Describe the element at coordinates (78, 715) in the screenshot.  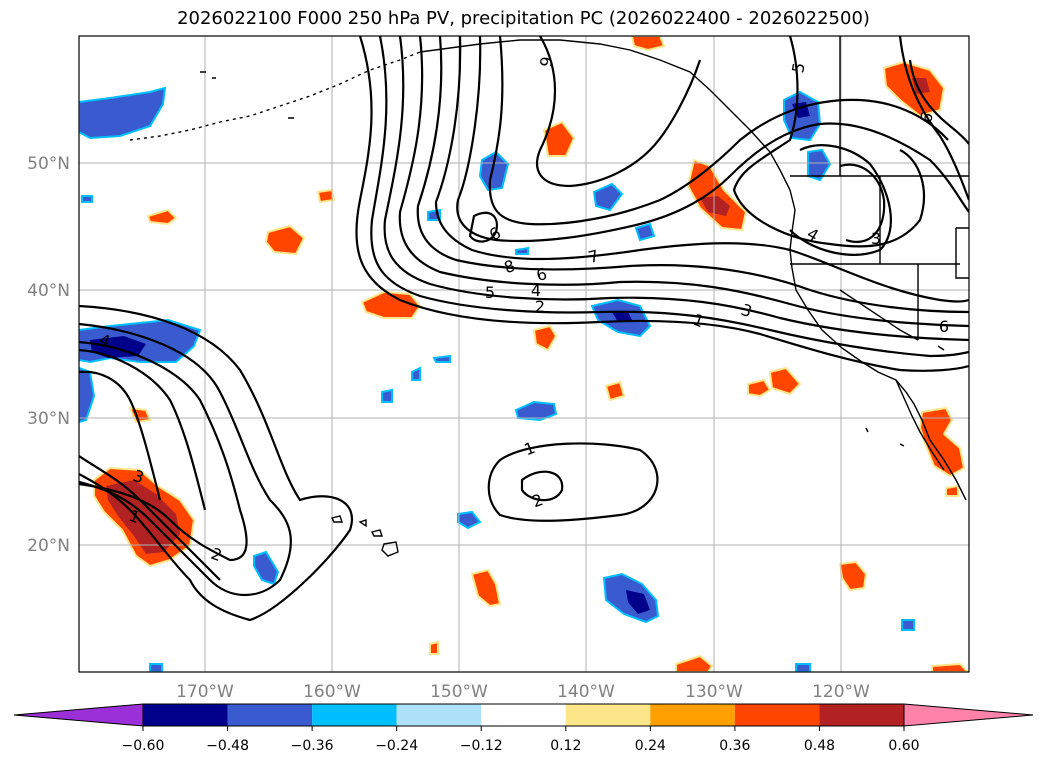
I see `colorbar-extend-low` at that location.